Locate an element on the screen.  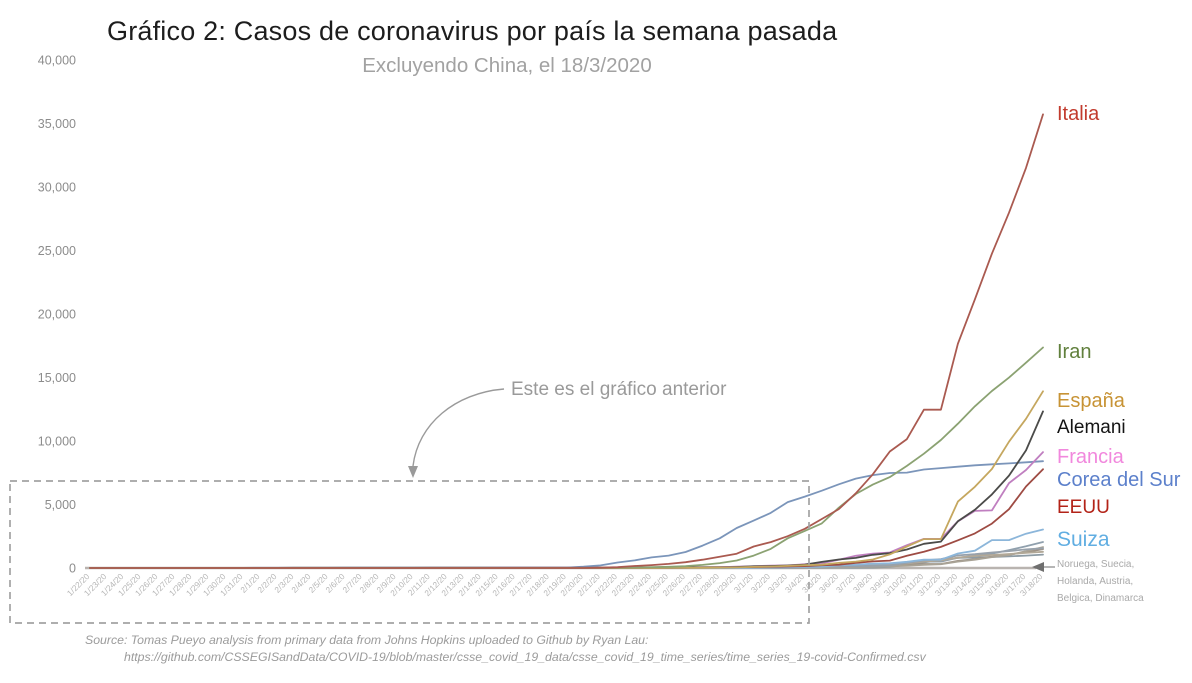
chart-subtitle: Excluyendo China, el 18/3/2020 is located at coordinates (507, 65).